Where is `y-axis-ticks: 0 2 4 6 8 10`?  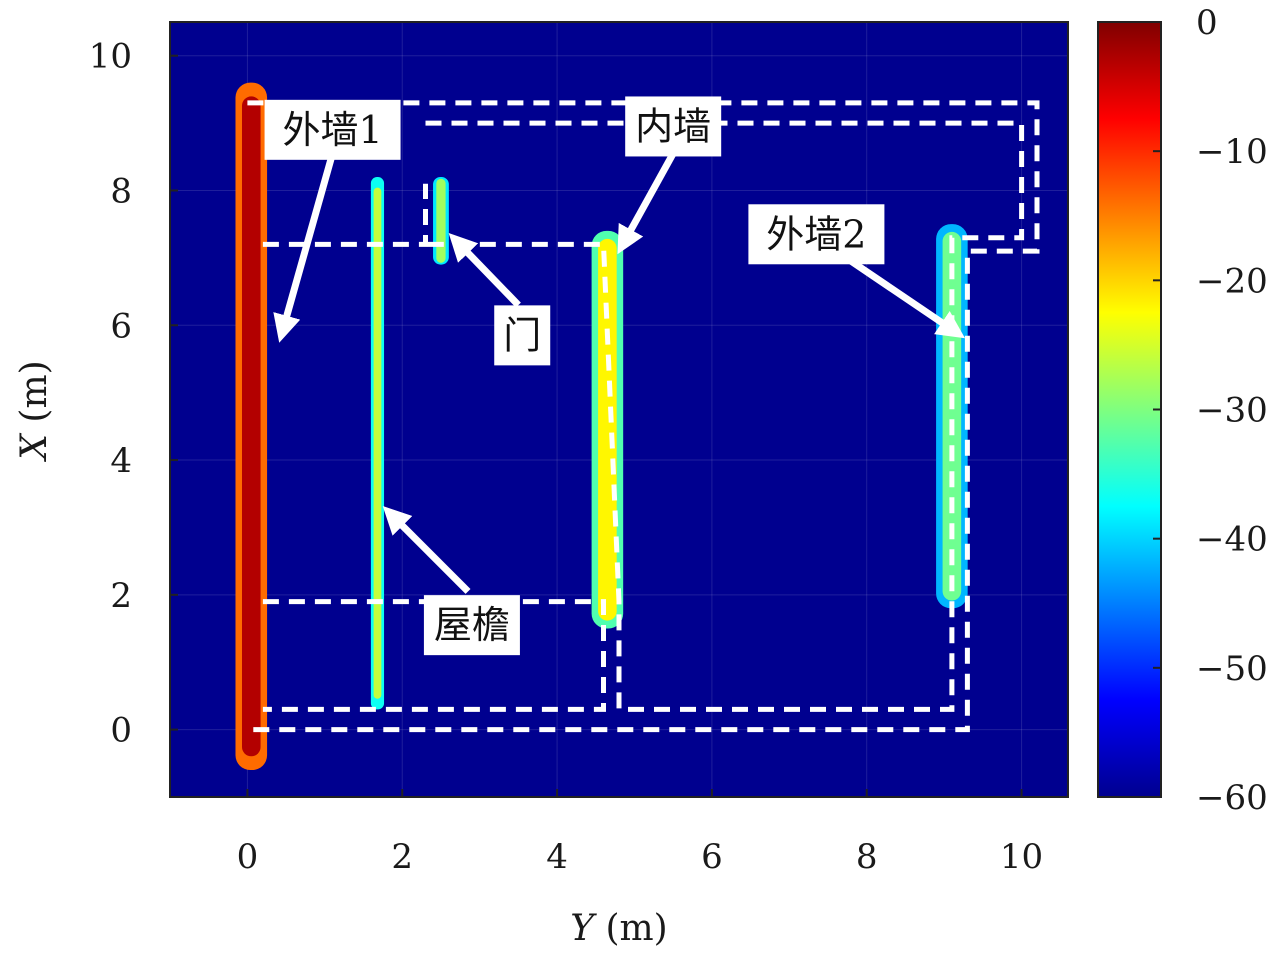 y-axis-ticks: 0 2 4 6 8 10 is located at coordinates (133, 394).